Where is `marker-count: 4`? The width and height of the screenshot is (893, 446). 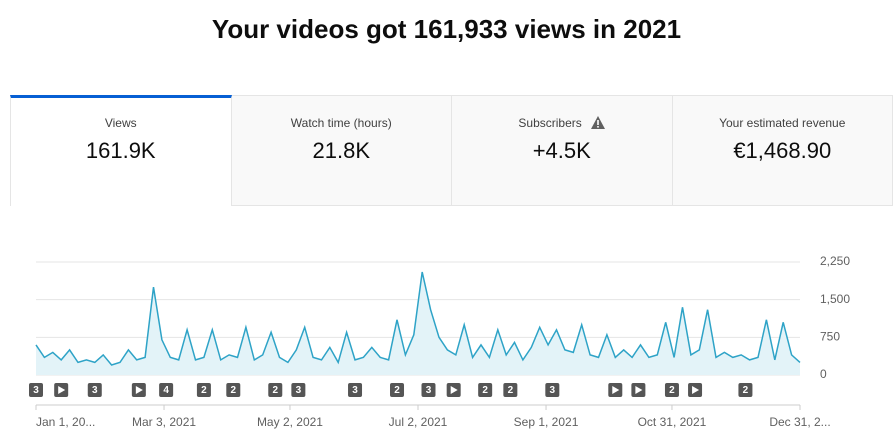 marker-count: 4 is located at coordinates (166, 390).